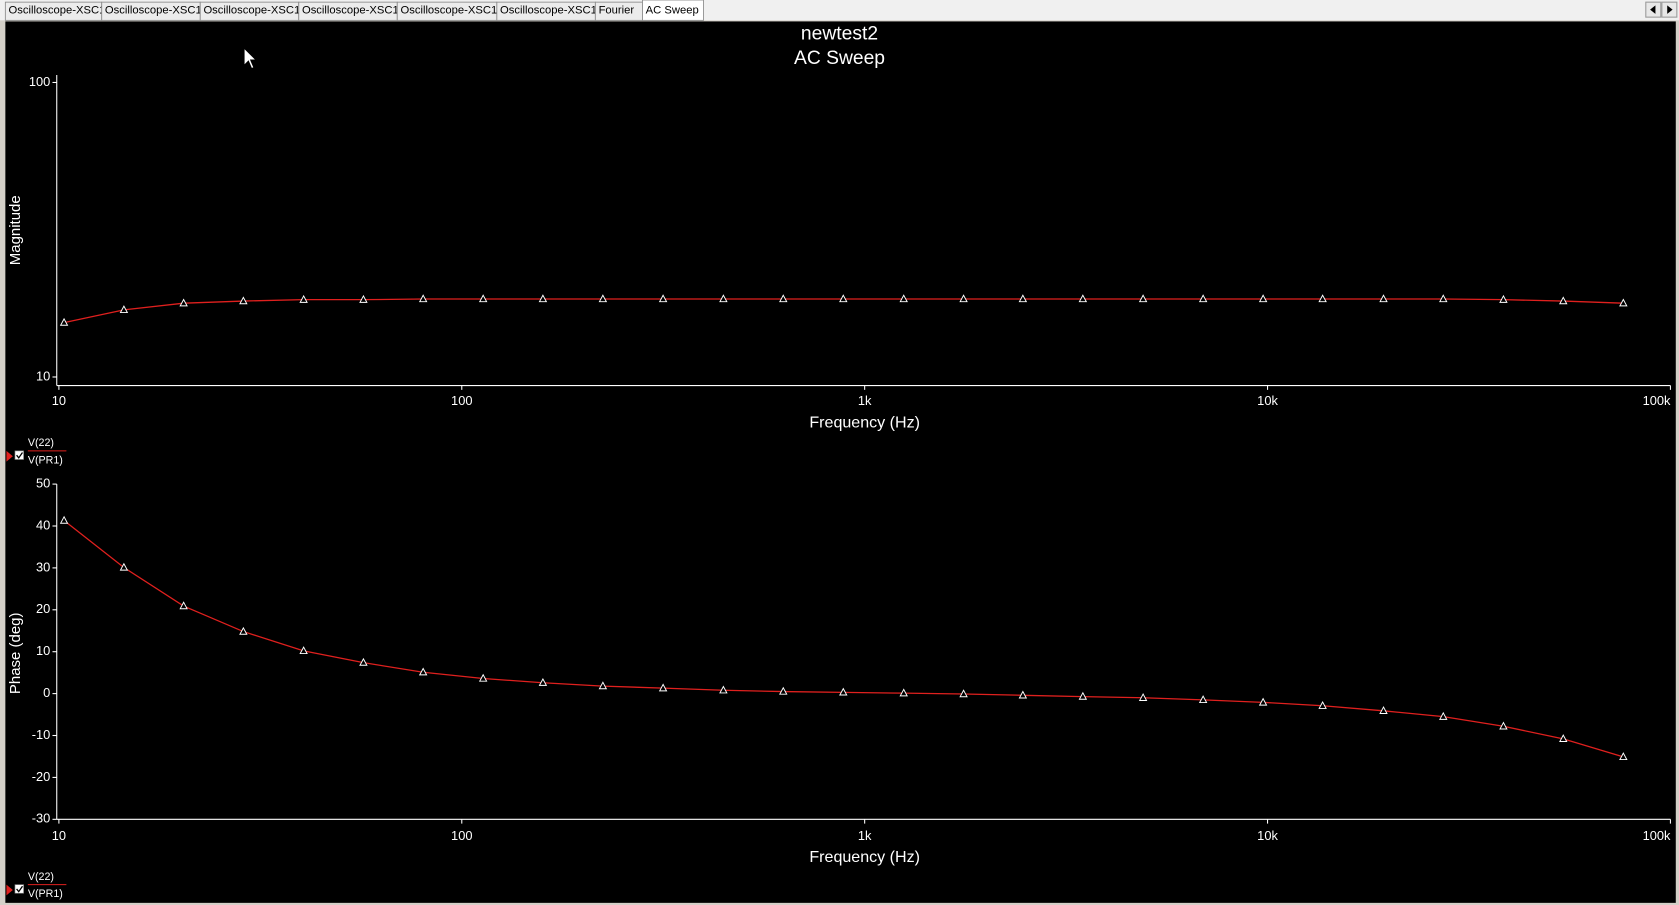  What do you see at coordinates (15, 653) in the screenshot?
I see `y-axis-title: Phase (deg)` at bounding box center [15, 653].